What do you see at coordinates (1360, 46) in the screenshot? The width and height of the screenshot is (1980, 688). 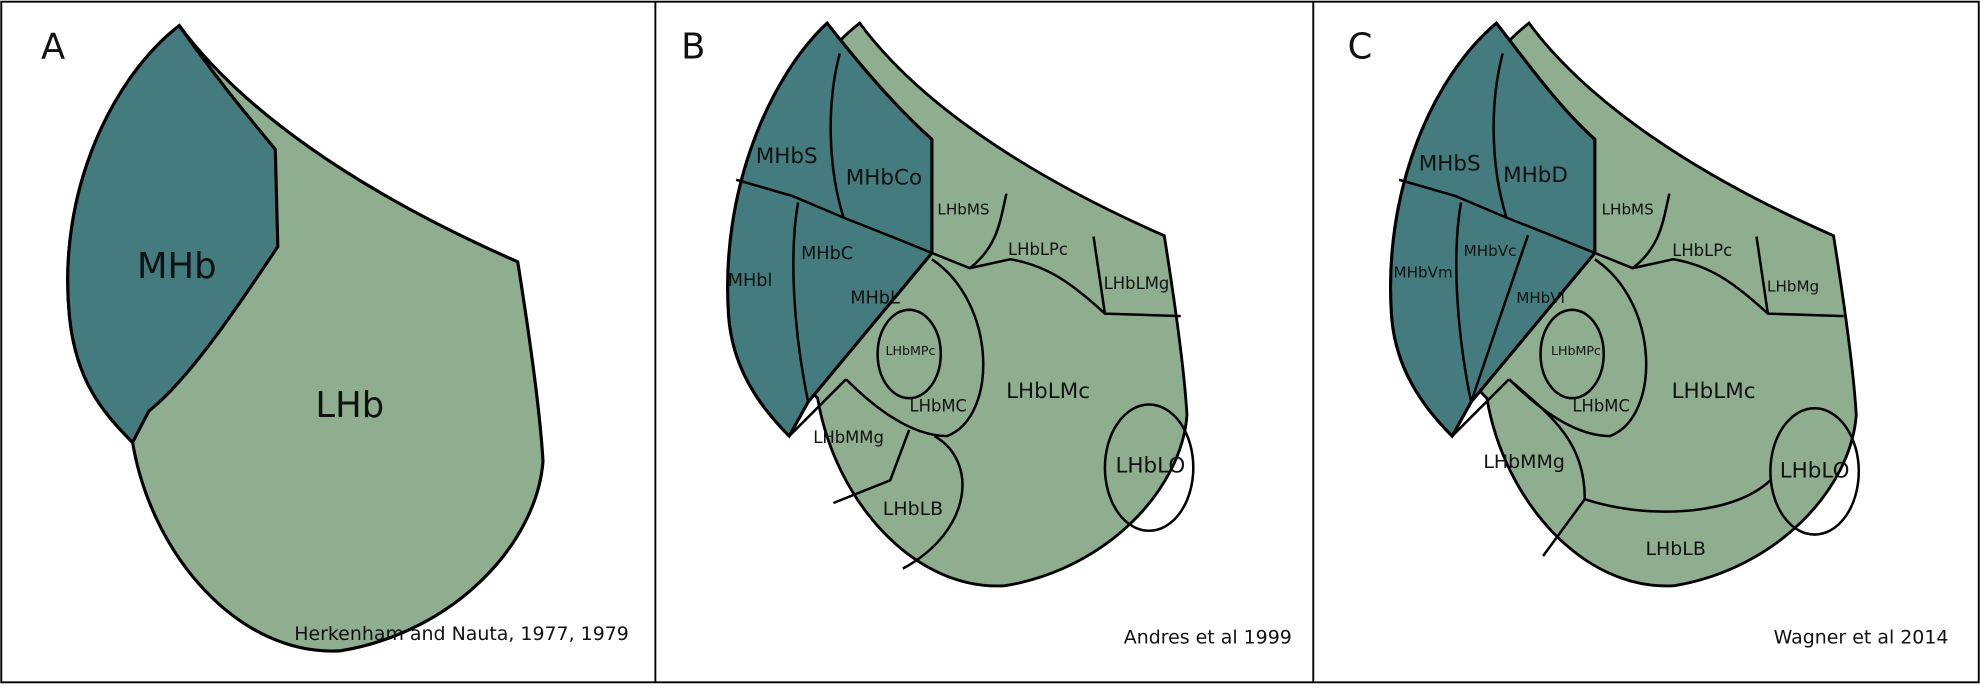 I see `panel-letter: C` at bounding box center [1360, 46].